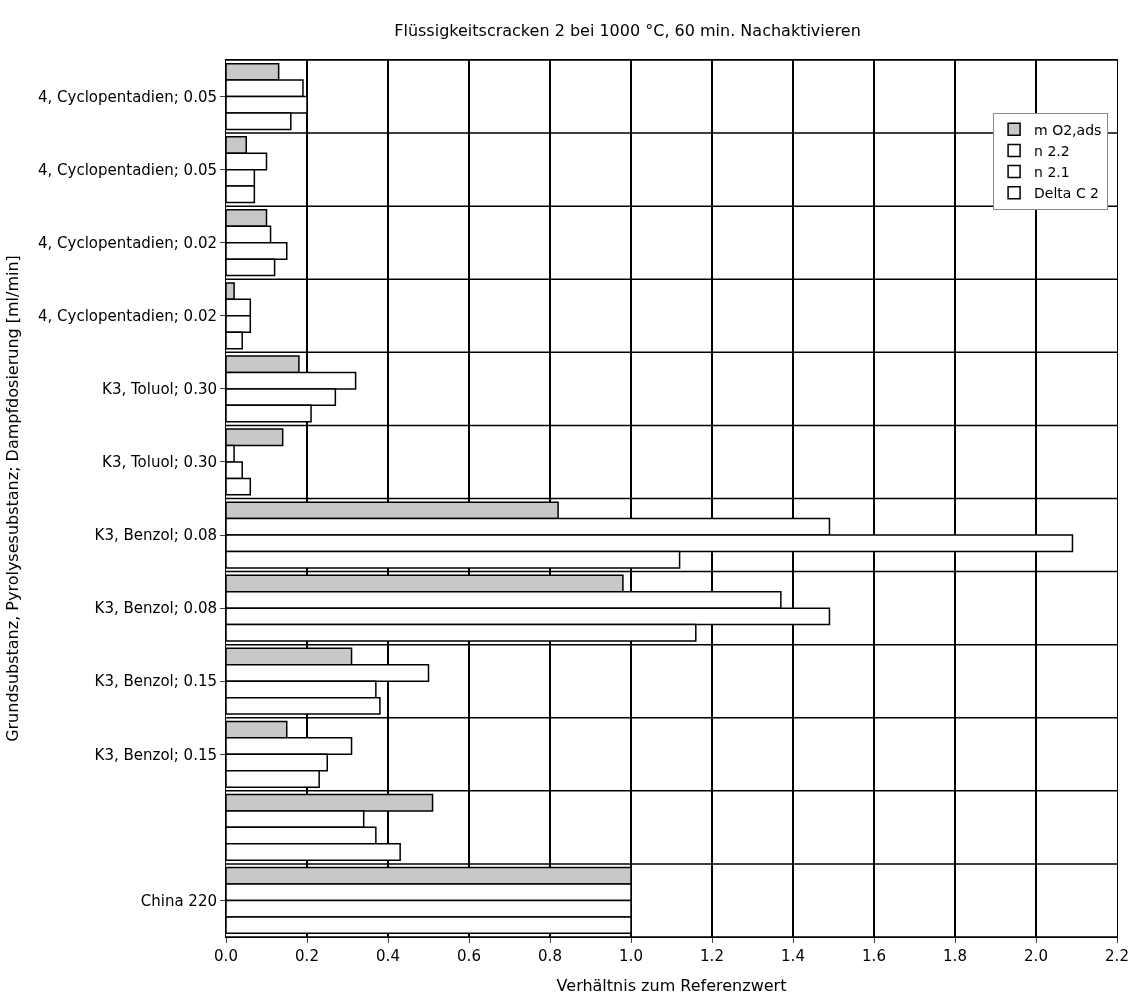  Describe the element at coordinates (12, 498) in the screenshot. I see `y-axis-title: Grundsubstanz, Pyrolysesubstanz; Dampfdosierung [ml/min]` at that location.